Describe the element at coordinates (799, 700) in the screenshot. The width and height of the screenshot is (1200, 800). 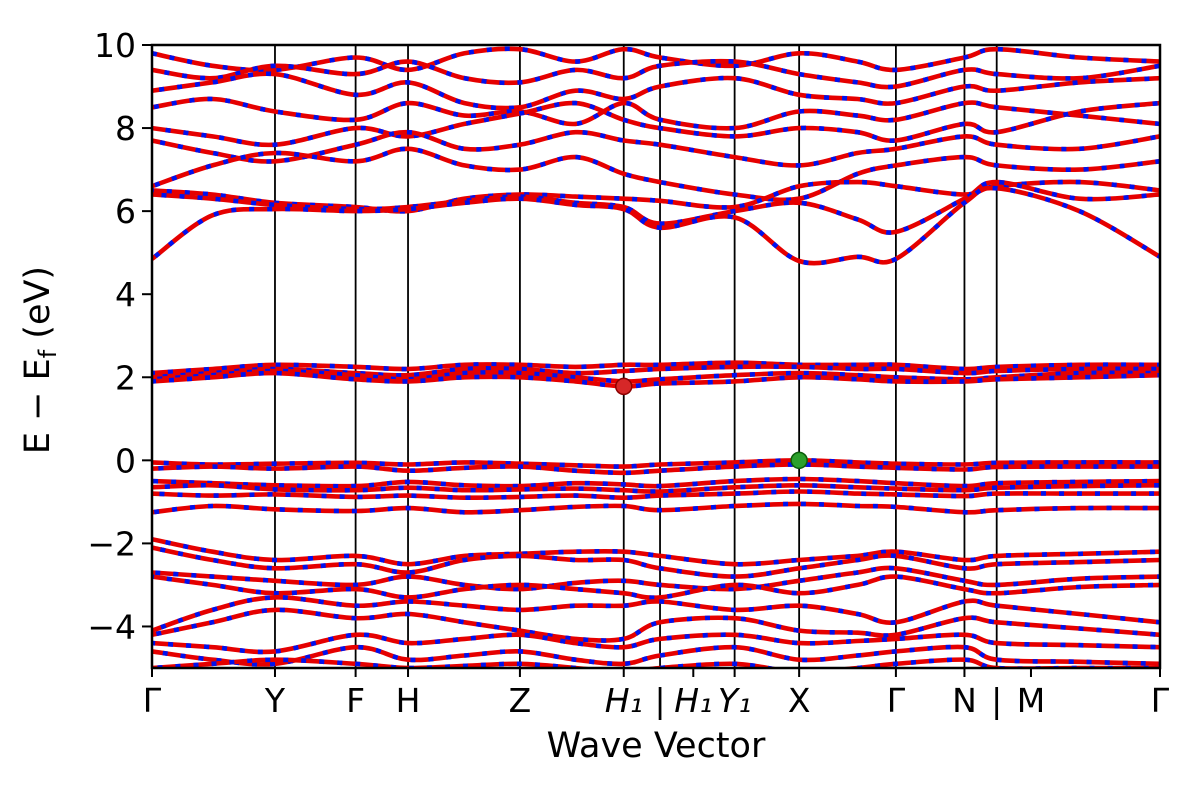
I see `x-tick-label: X` at that location.